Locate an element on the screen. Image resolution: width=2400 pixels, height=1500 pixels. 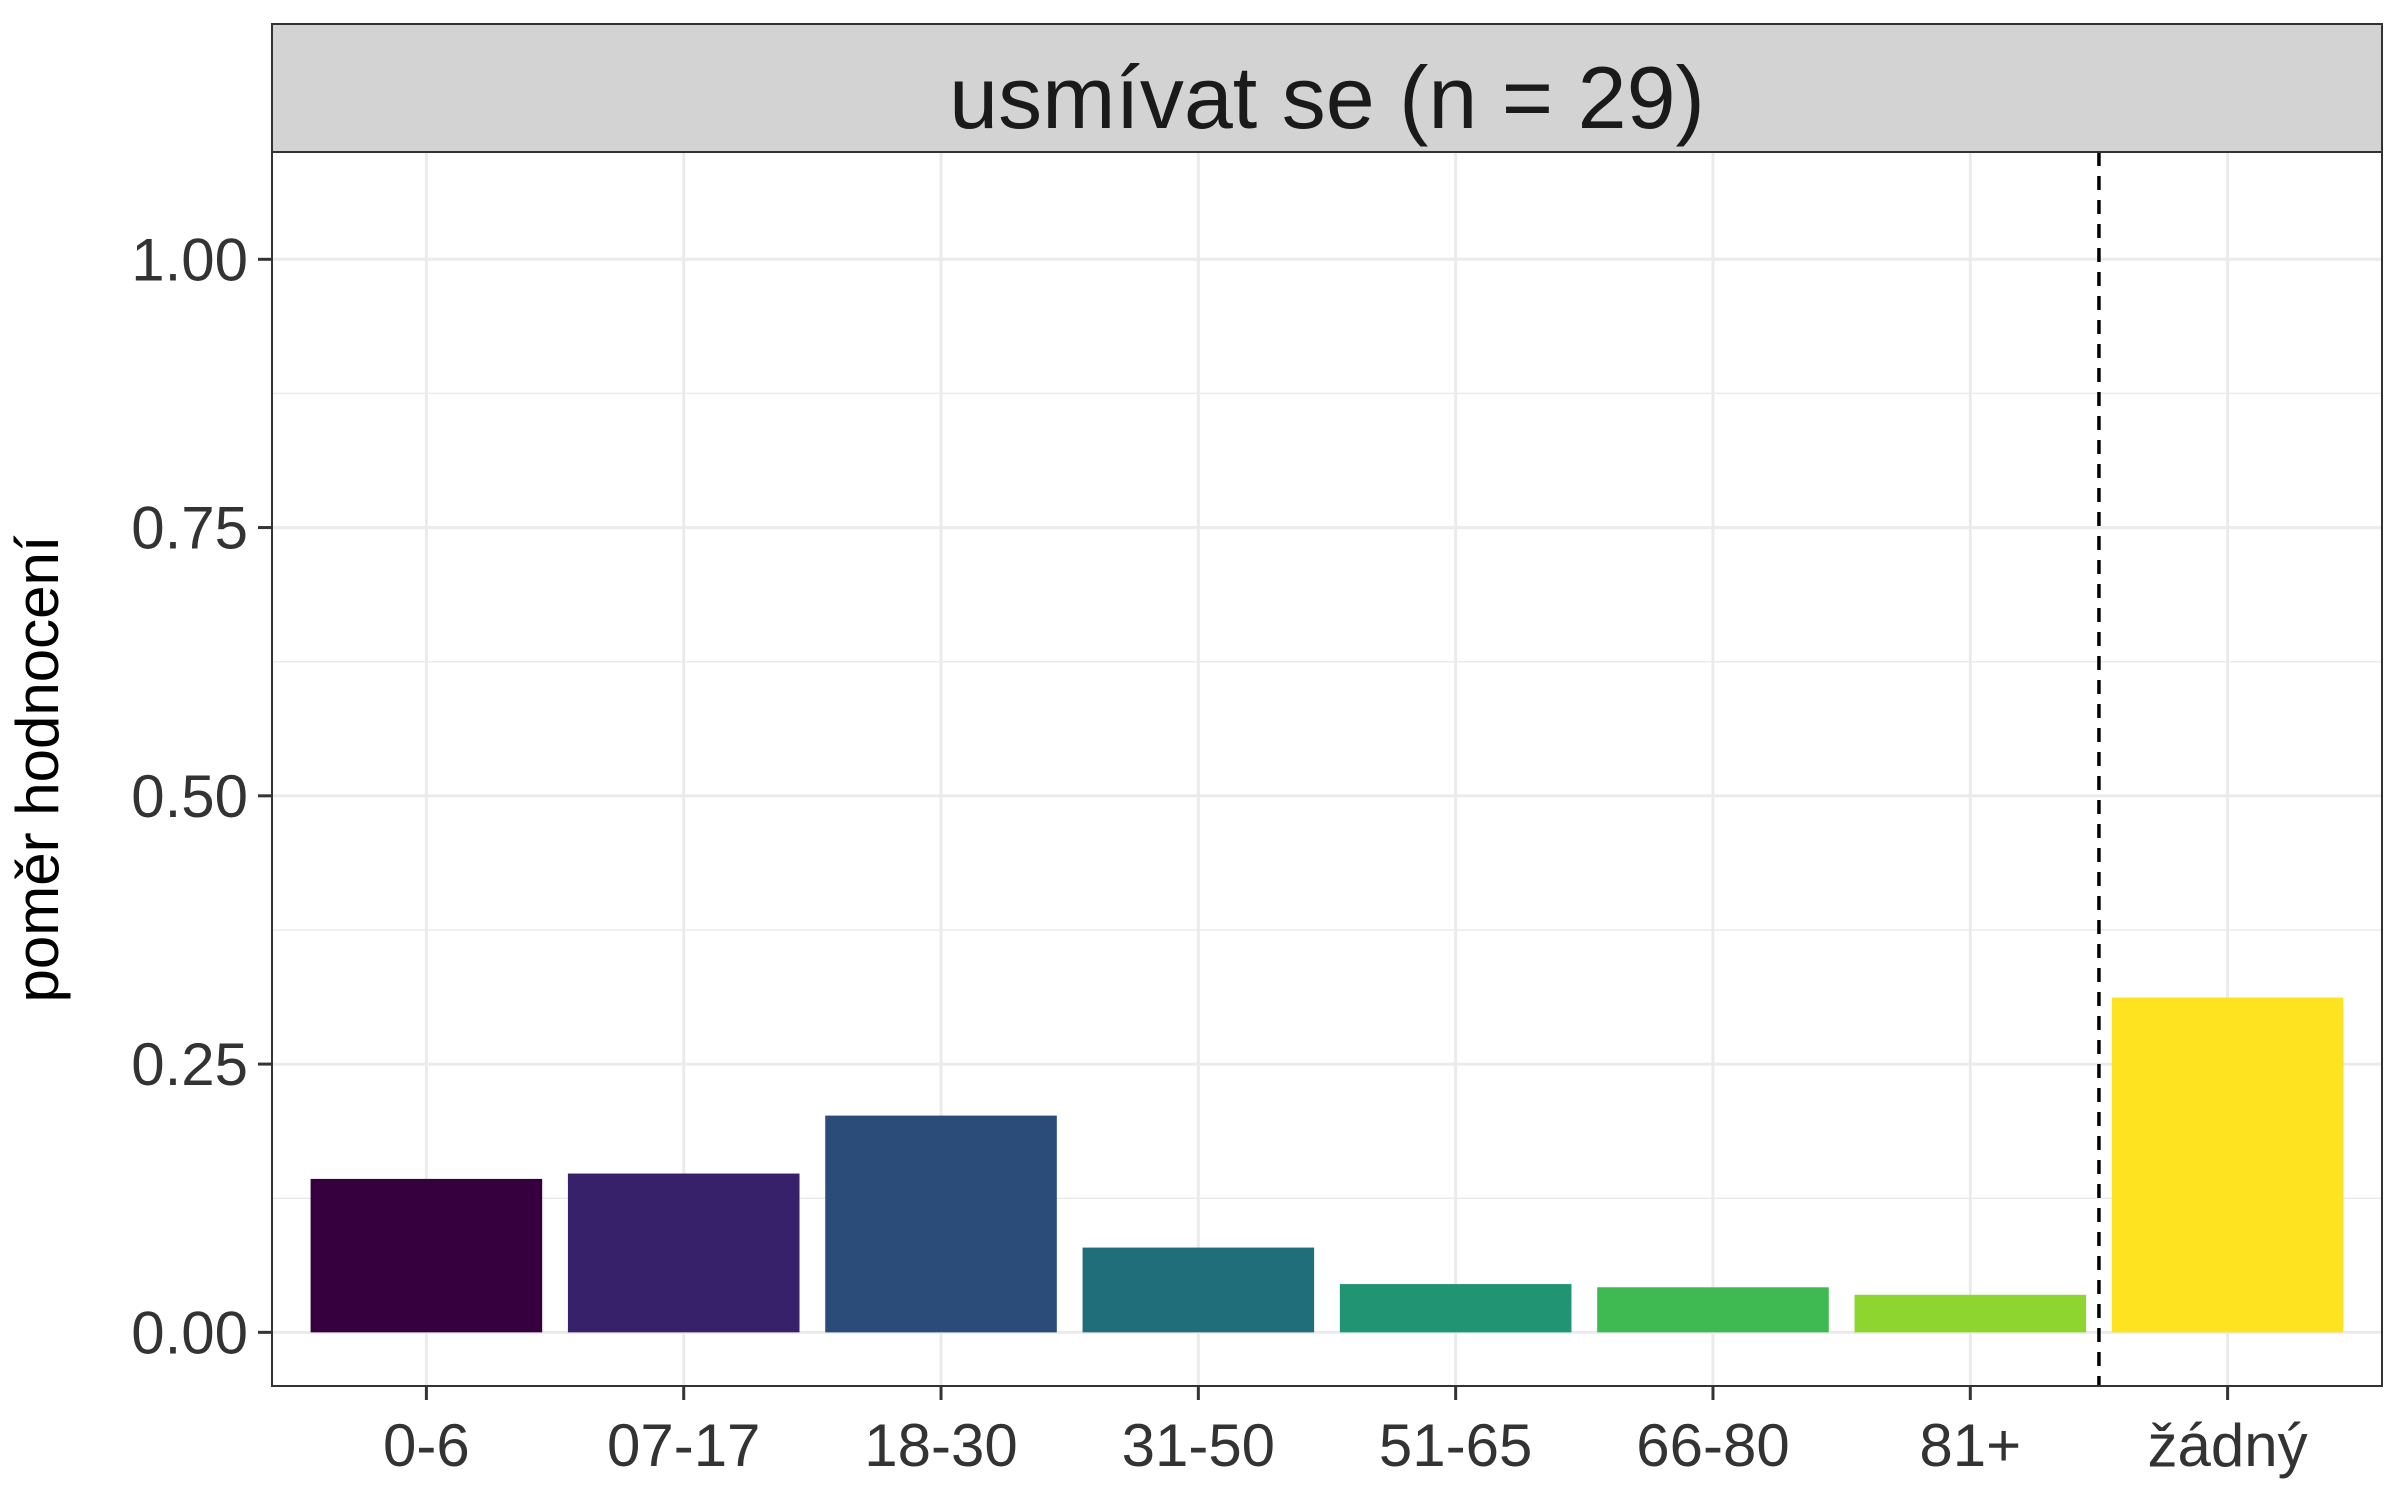
x-tick-label: 66-80 is located at coordinates (1712, 1445).